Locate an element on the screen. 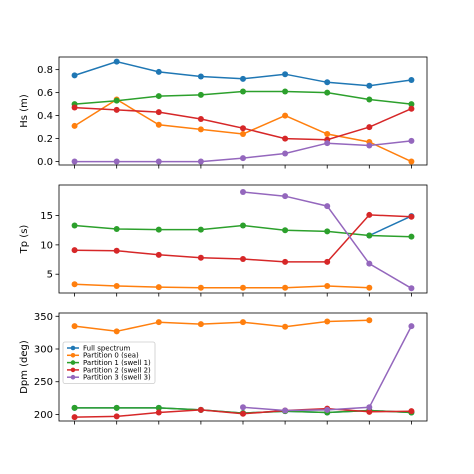 Image resolution: width=474 pixels, height=474 pixels. legend-label: Partition 1 (swell 1) is located at coordinates (117, 363).